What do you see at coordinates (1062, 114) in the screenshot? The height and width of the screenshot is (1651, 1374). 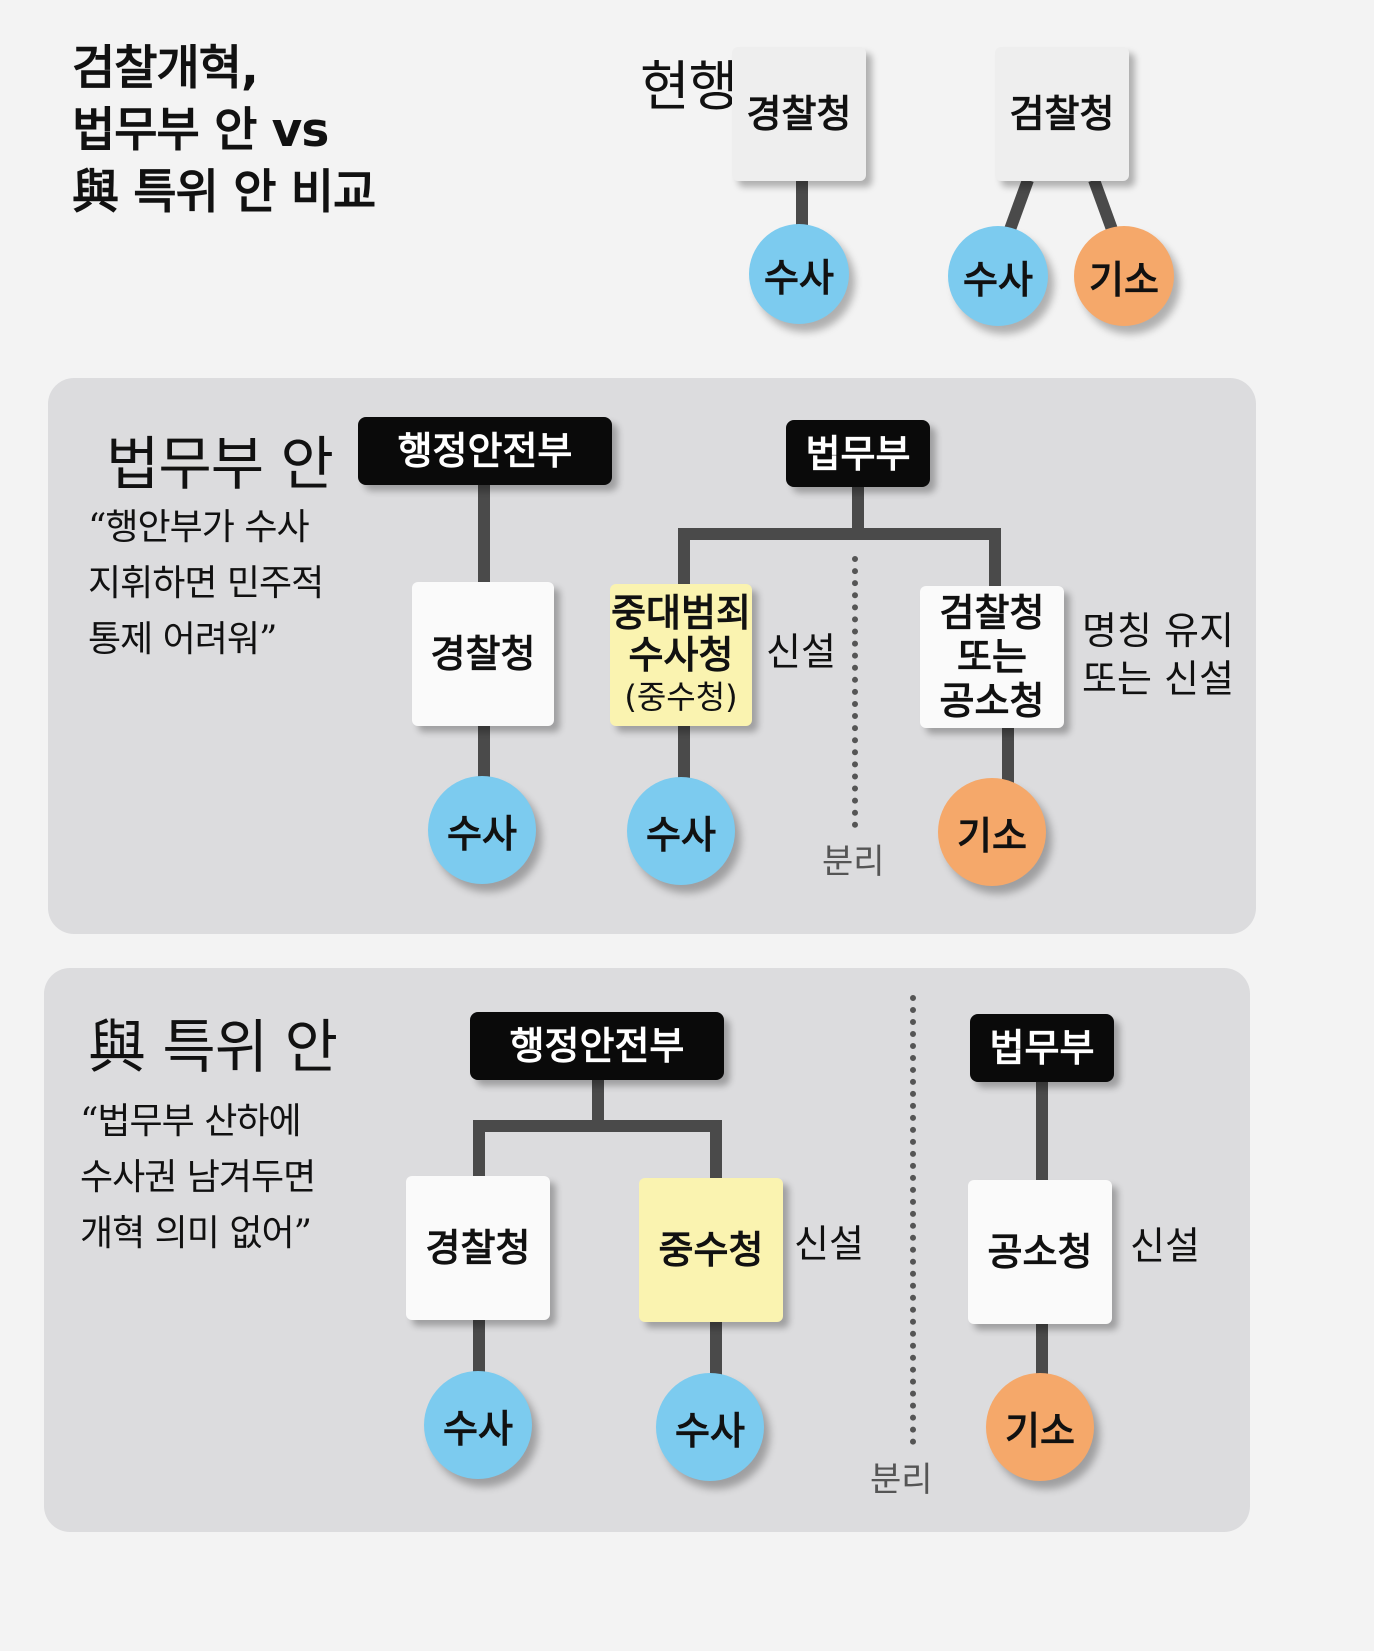 I see `current-prosecution-box: 검찰청` at bounding box center [1062, 114].